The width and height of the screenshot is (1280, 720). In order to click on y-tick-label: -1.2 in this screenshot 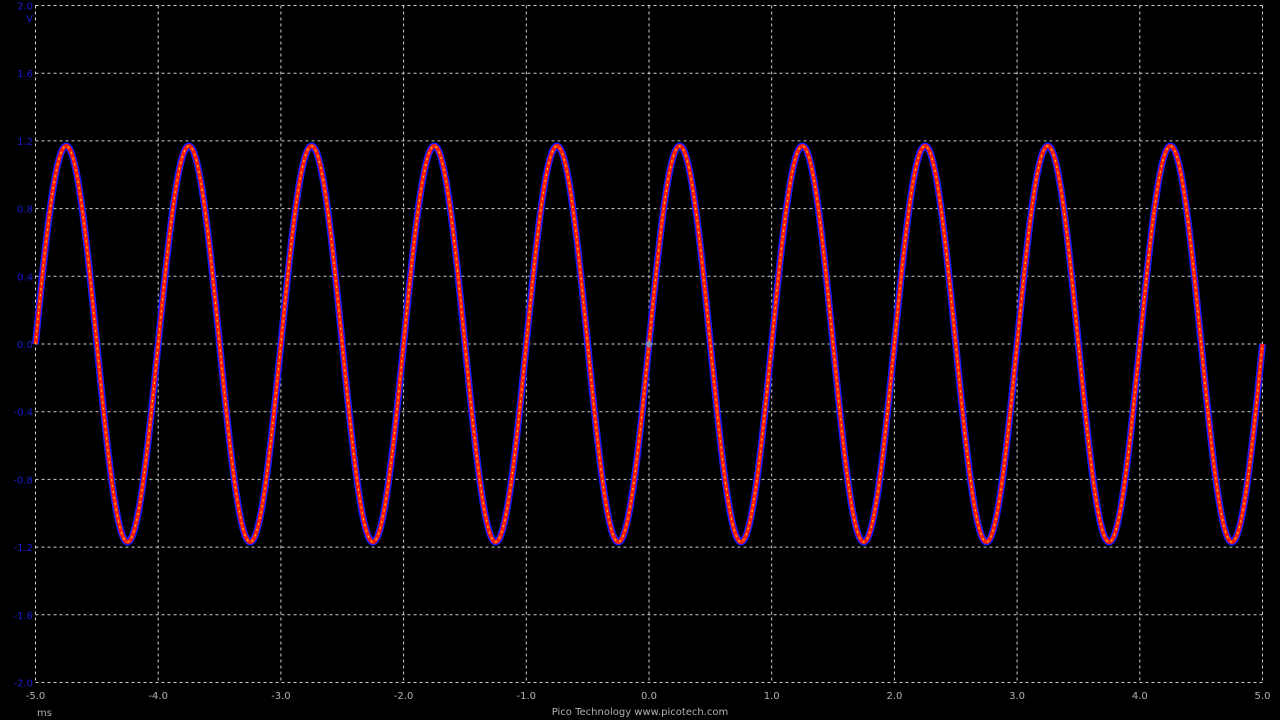, I will do `click(23, 548)`.